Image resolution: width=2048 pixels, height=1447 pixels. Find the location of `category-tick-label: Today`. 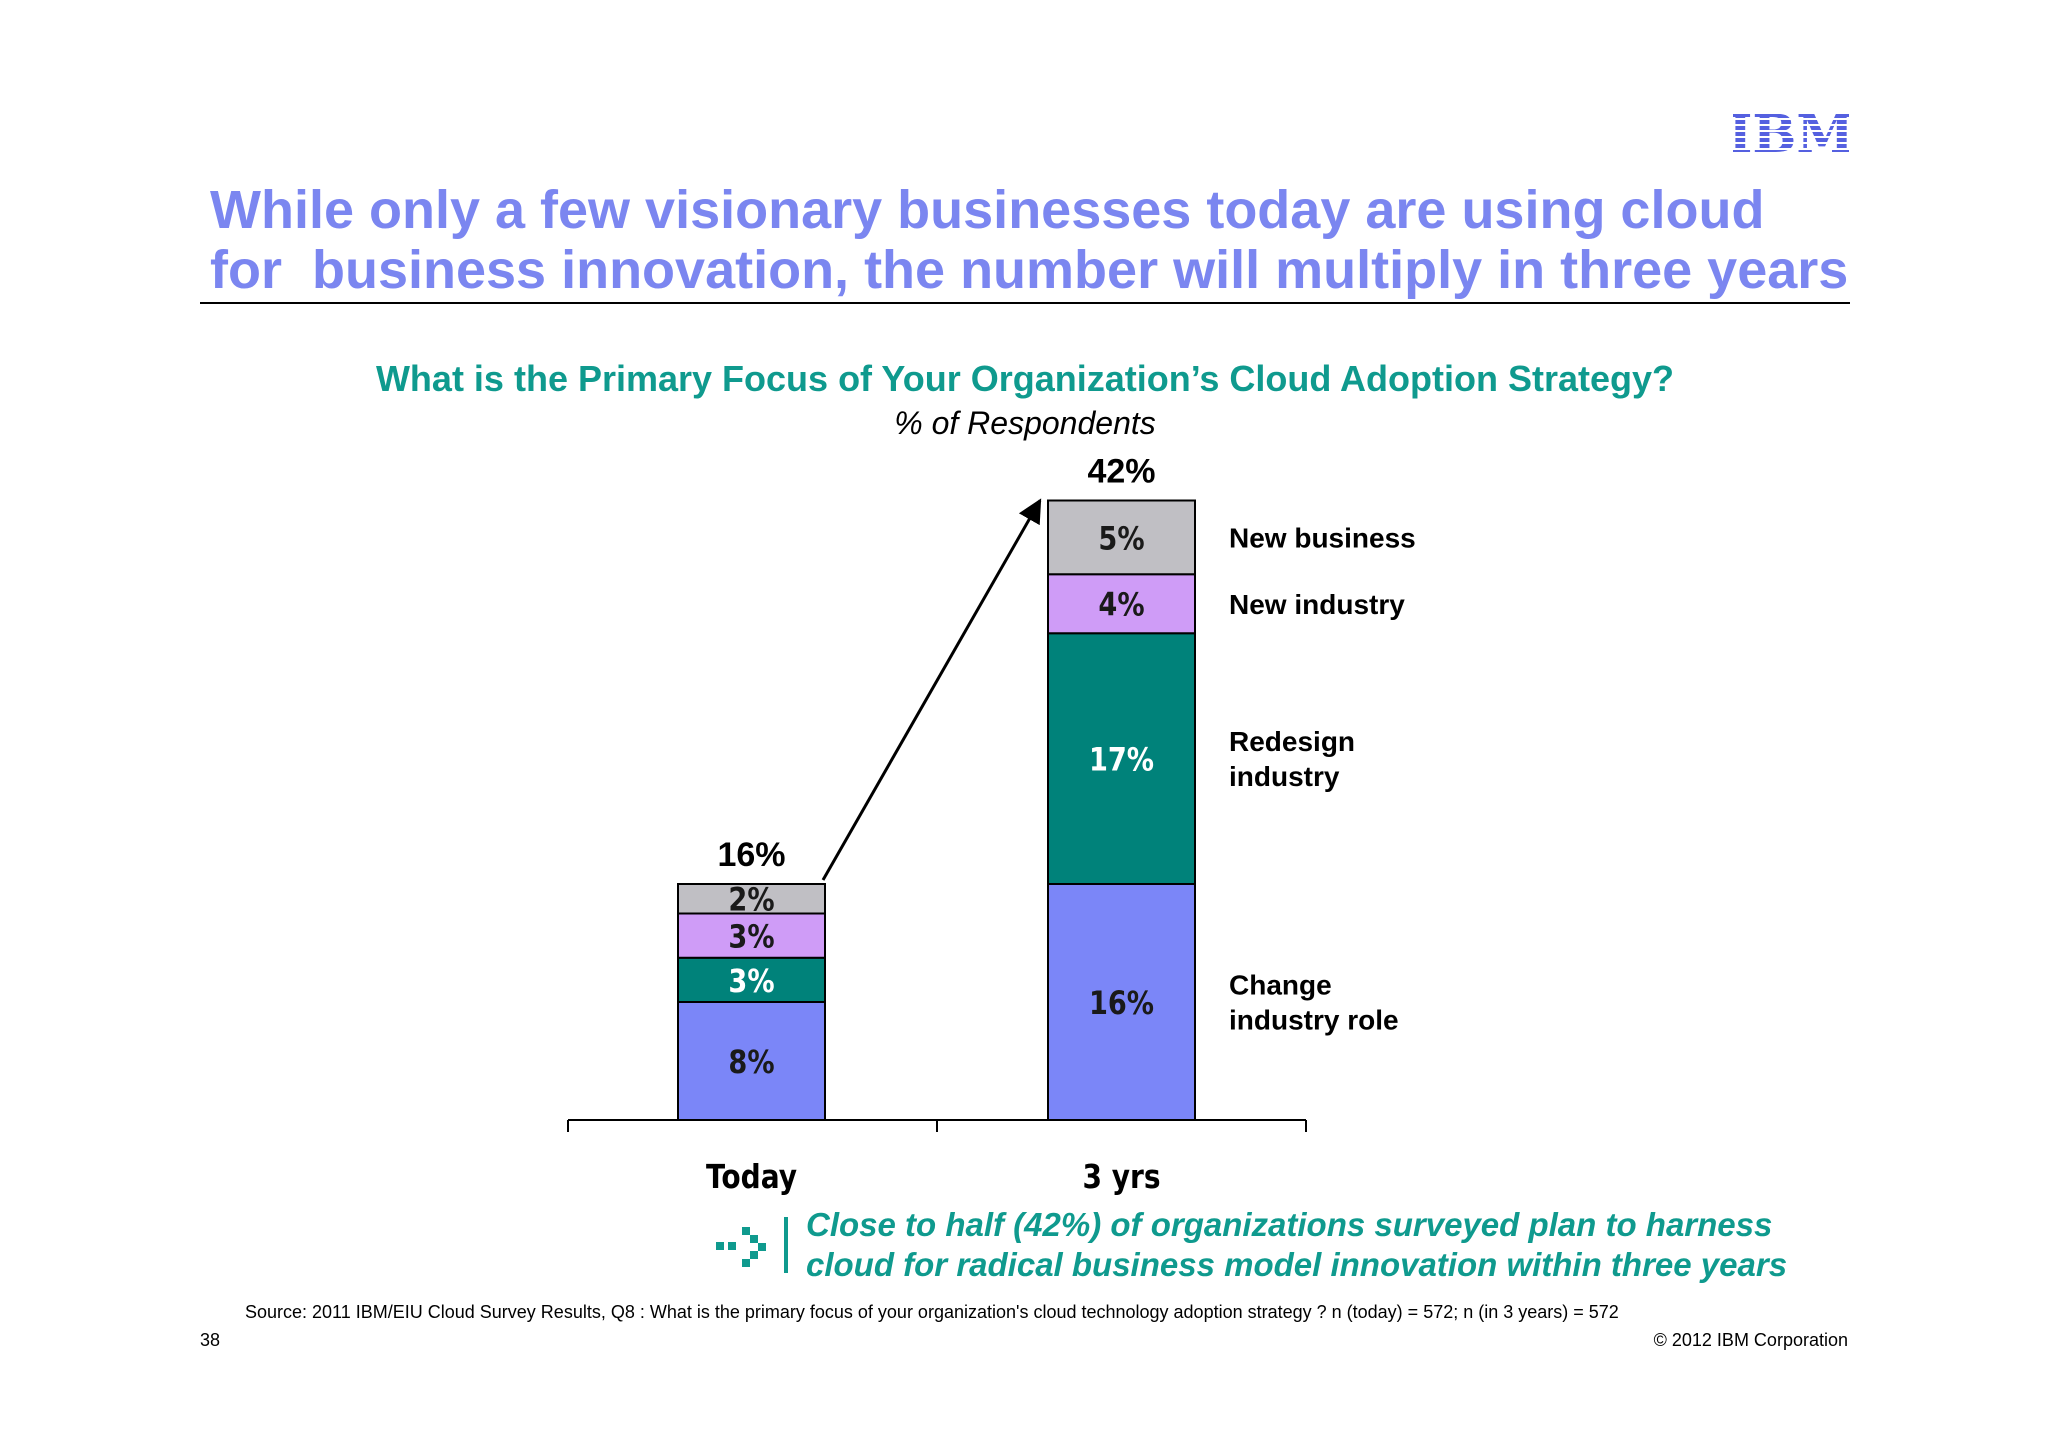

category-tick-label: Today is located at coordinates (751, 1178).